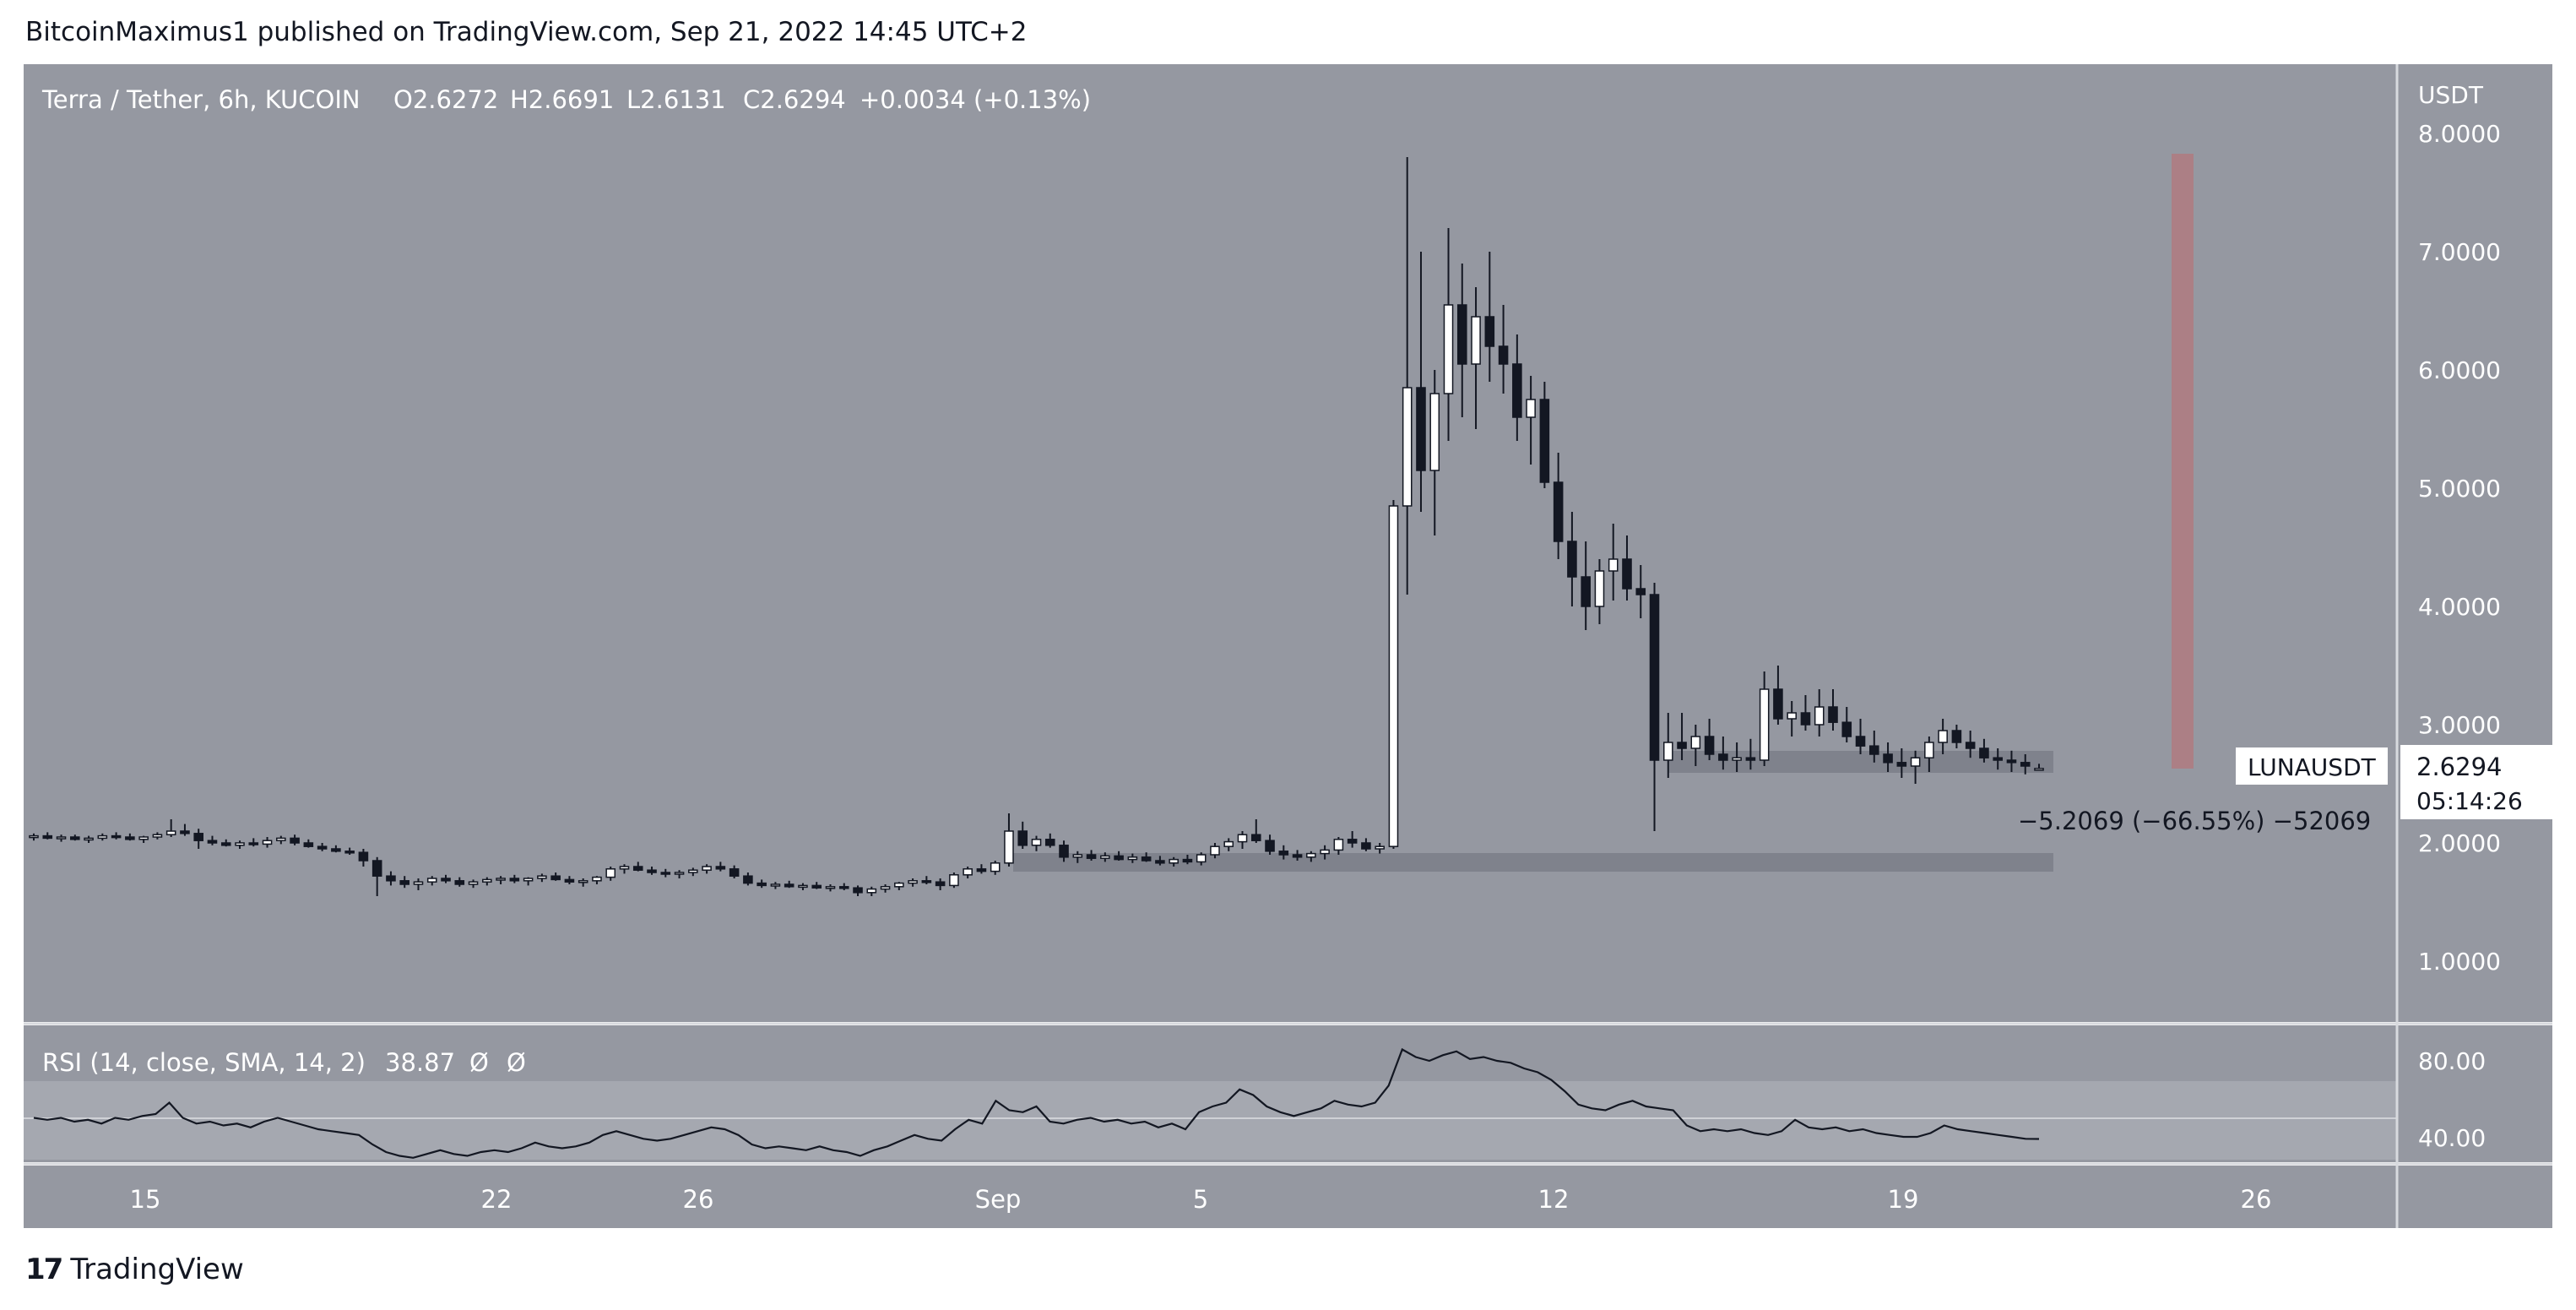  I want to click on time-axis, so click(1210, 1197).